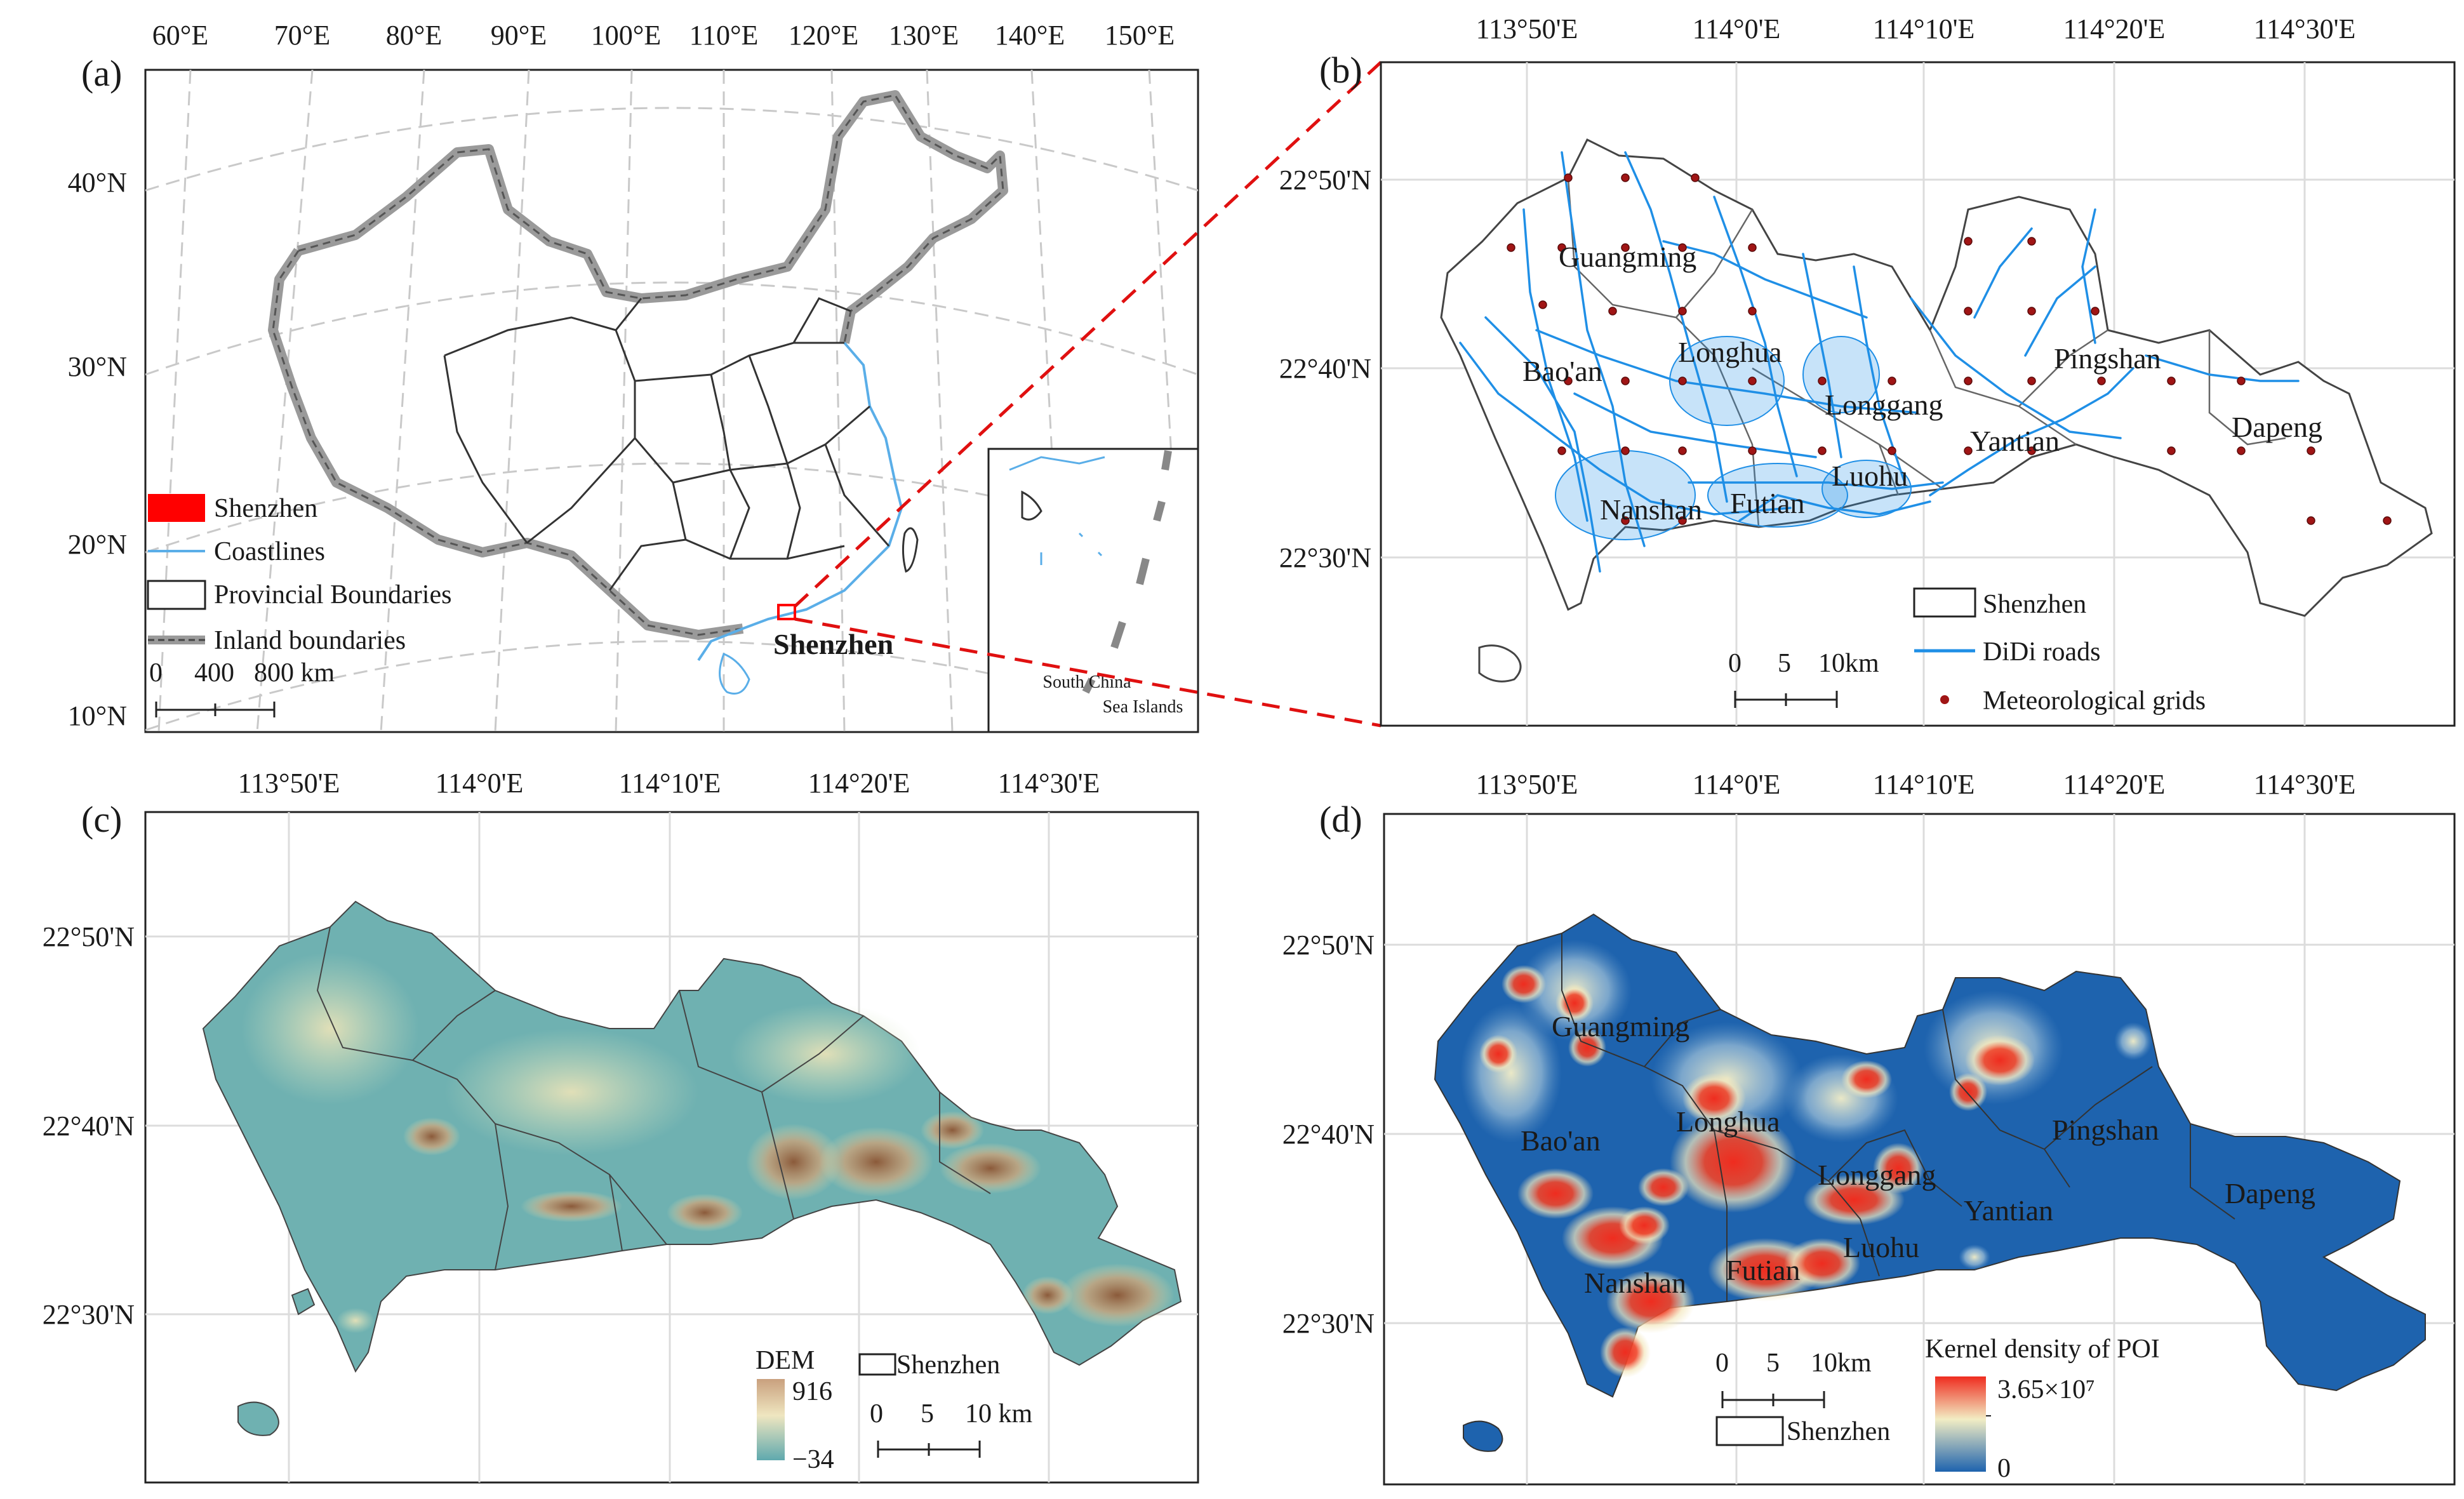  What do you see at coordinates (1737, 784) in the screenshot?
I see `d-lon-tick: 114°0'E` at bounding box center [1737, 784].